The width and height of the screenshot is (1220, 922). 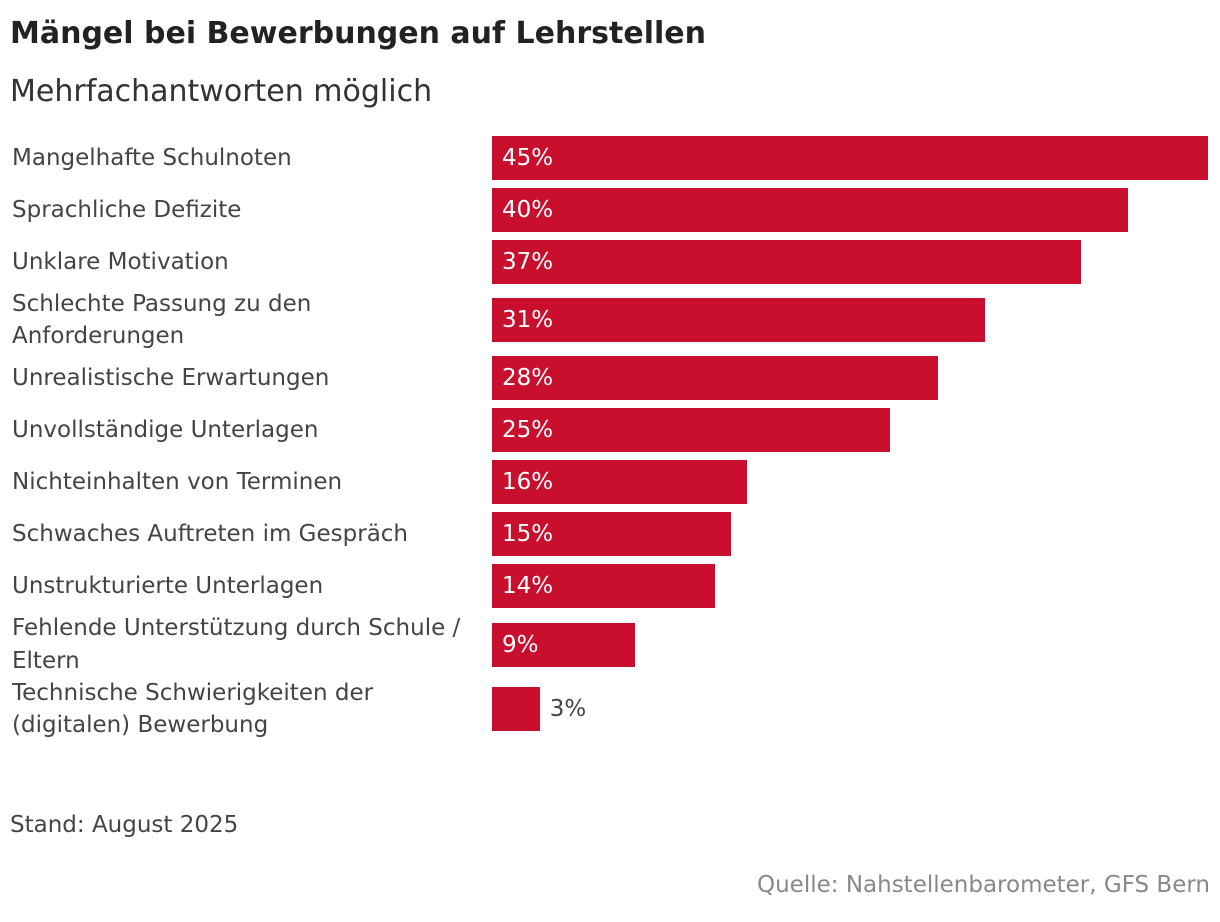 I want to click on bar-row: Unrealistische Erwartungen 28%, so click(x=610, y=378).